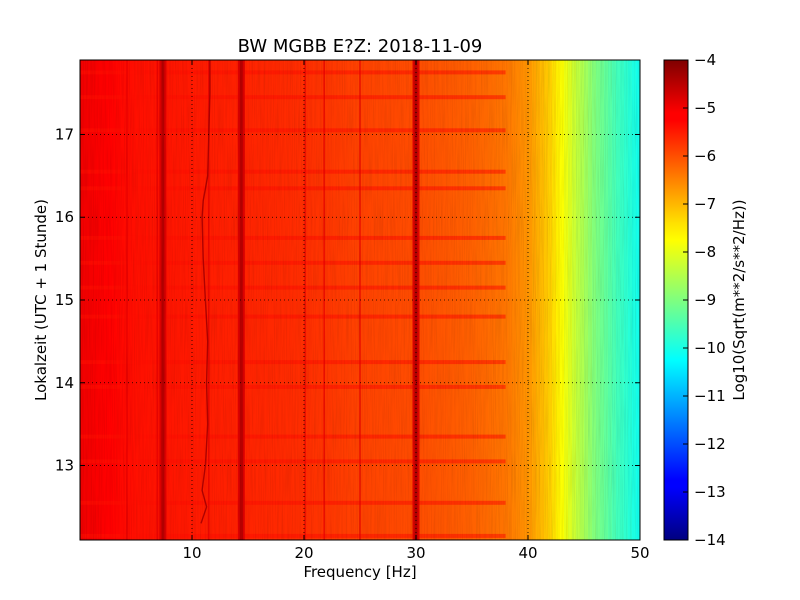  Describe the element at coordinates (64, 217) in the screenshot. I see `y-tick-label: 16` at that location.